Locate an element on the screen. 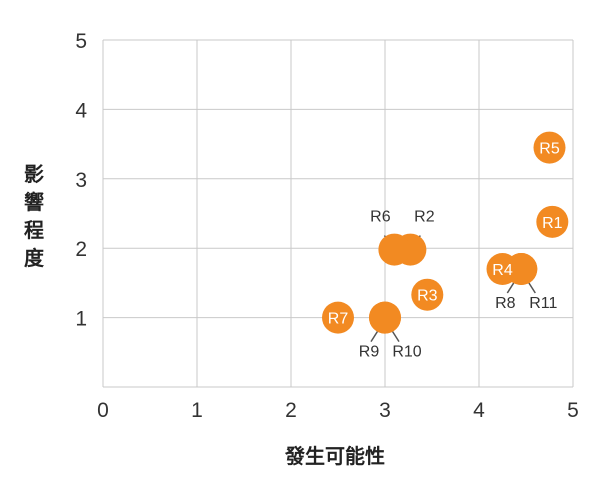  point-marker-r3 is located at coordinates (427, 294).